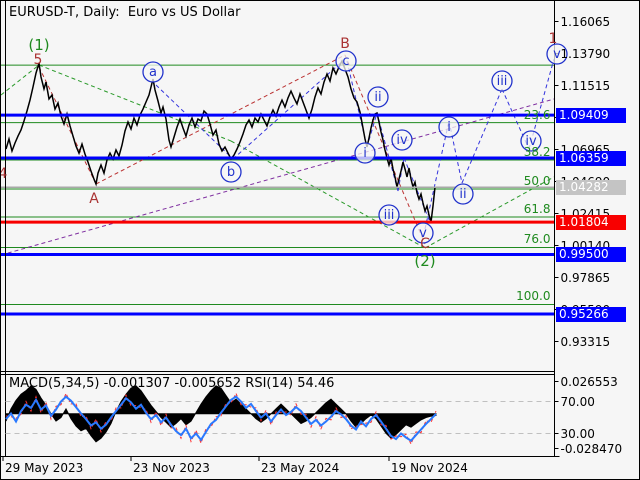 The height and width of the screenshot is (480, 640). What do you see at coordinates (585, 53) in the screenshot?
I see `y-axis-label: 1.13790` at bounding box center [585, 53].